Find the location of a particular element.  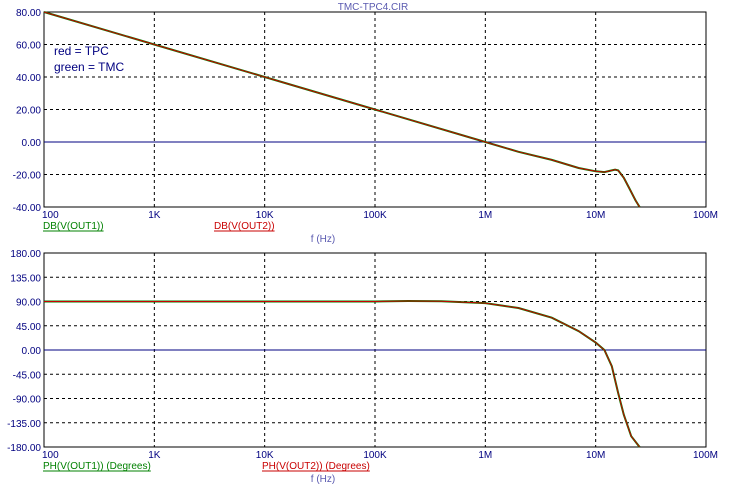

y-tick-label: -135.00 is located at coordinates (24, 424).